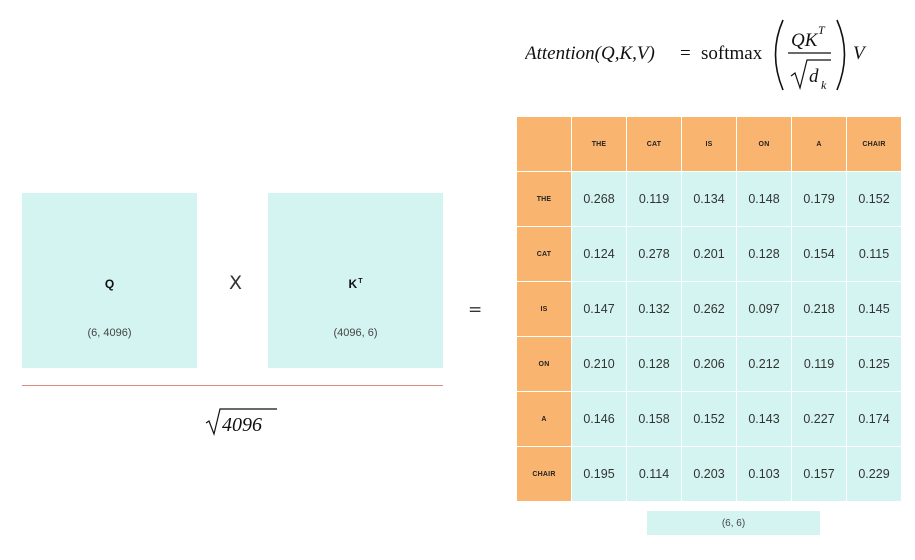  I want to click on attention-score-cell: 0.157, so click(819, 474).